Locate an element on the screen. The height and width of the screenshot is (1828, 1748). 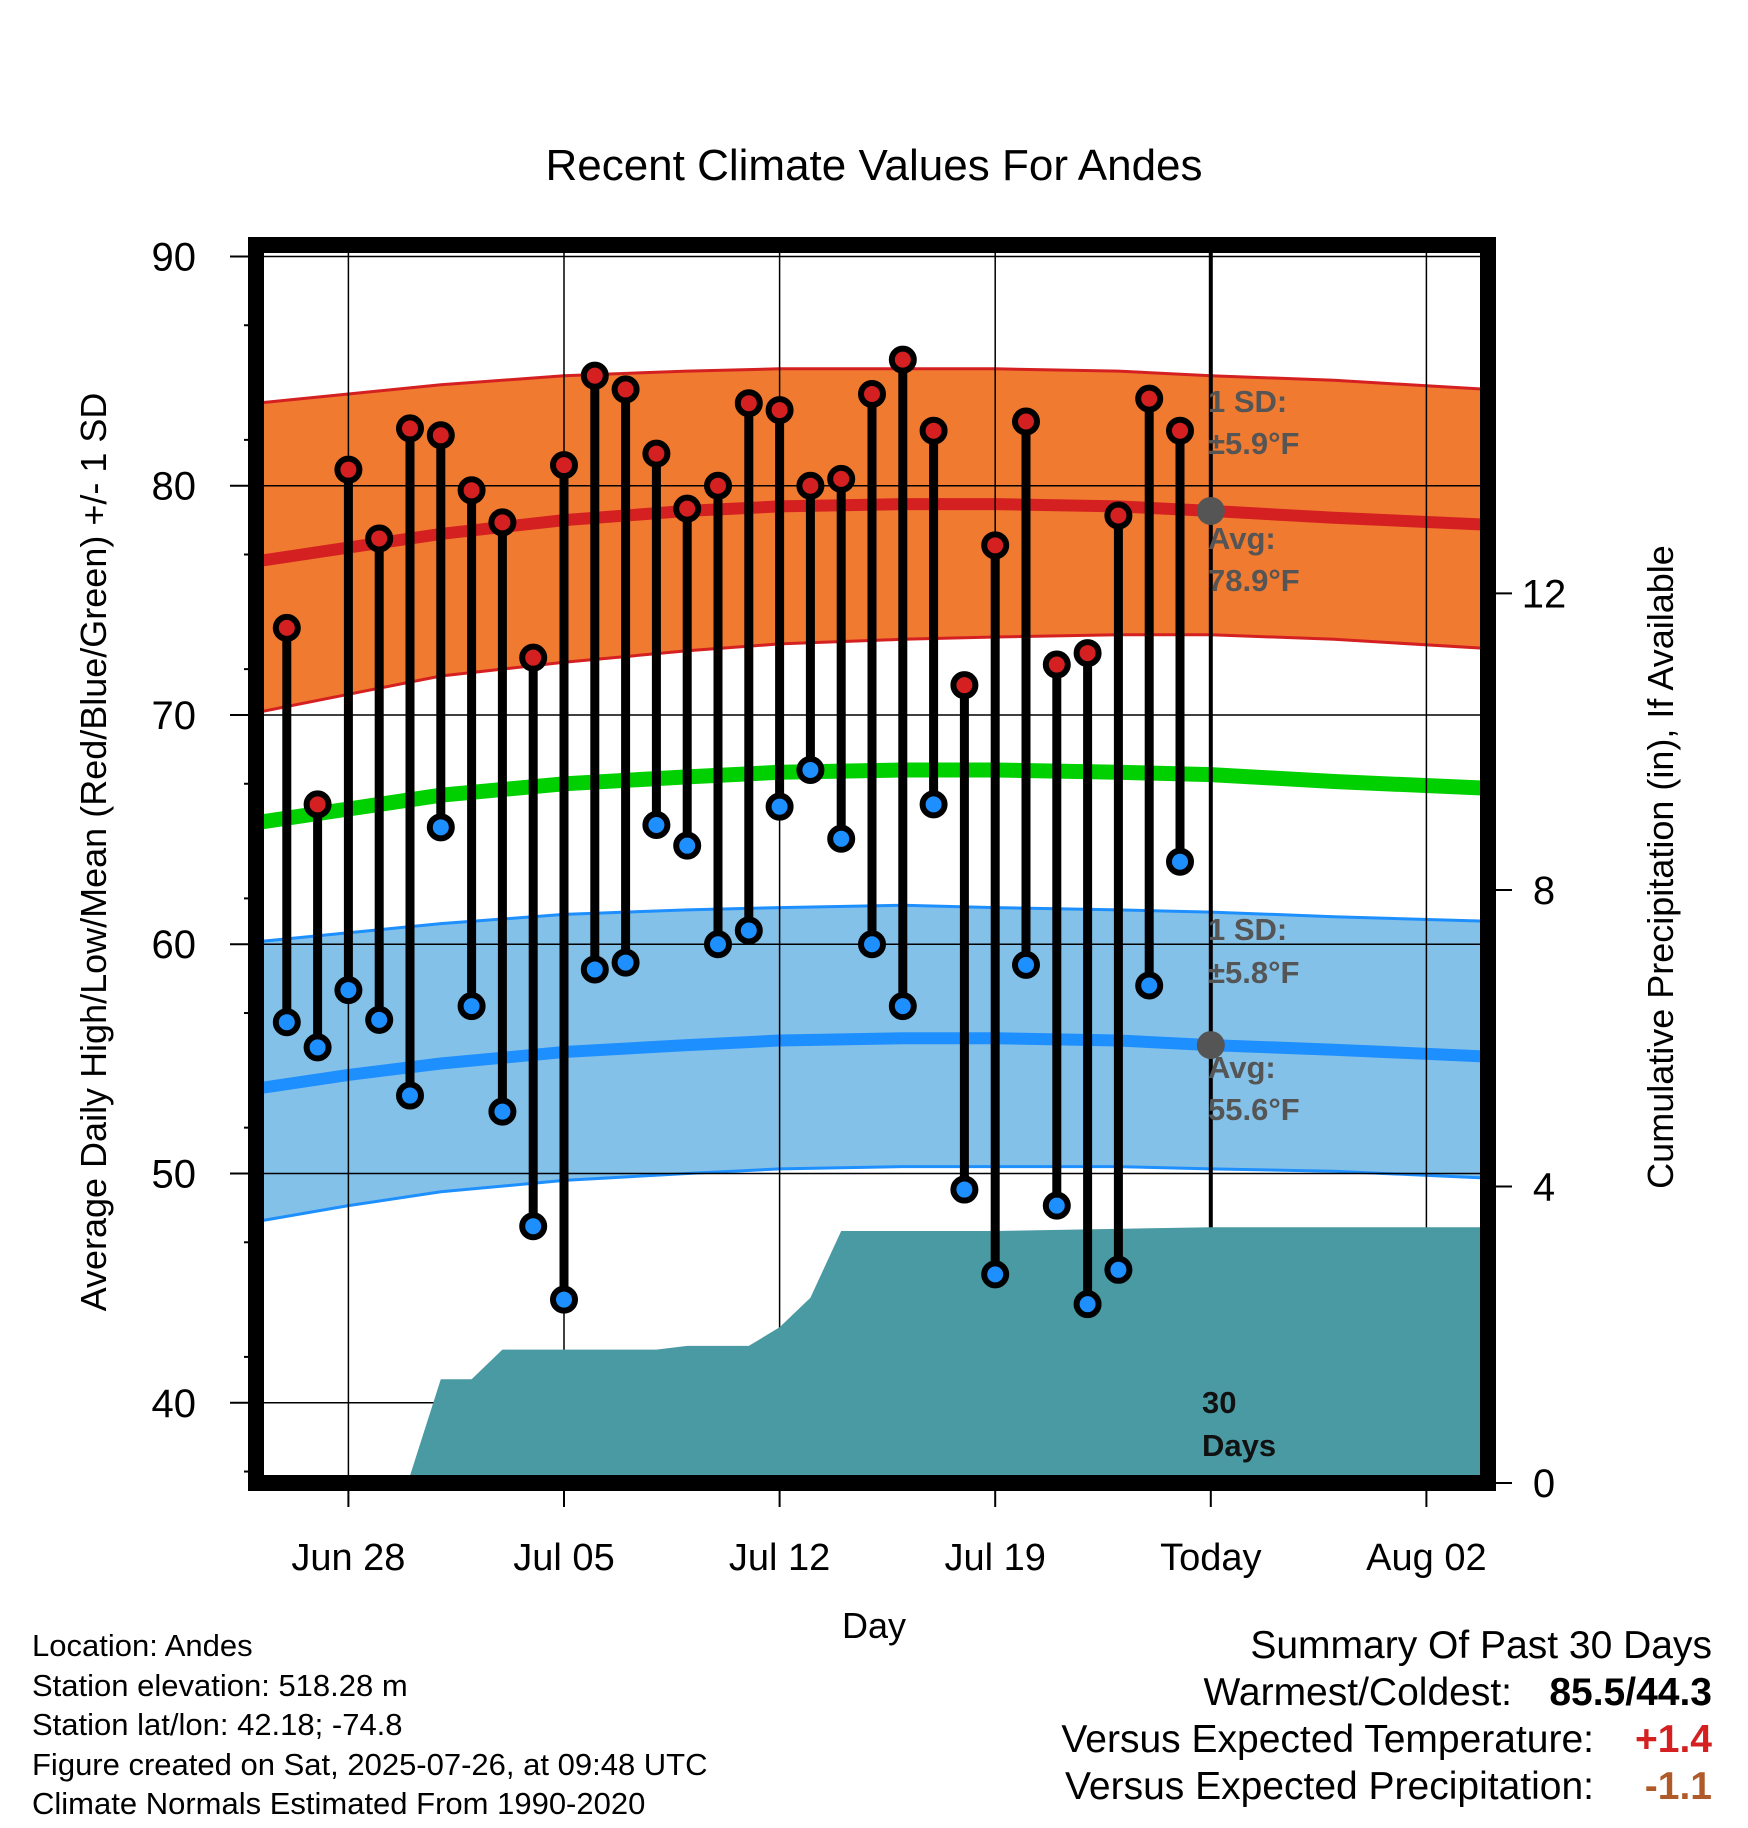
high-sd-value: ±5.9°F is located at coordinates (1253, 443).